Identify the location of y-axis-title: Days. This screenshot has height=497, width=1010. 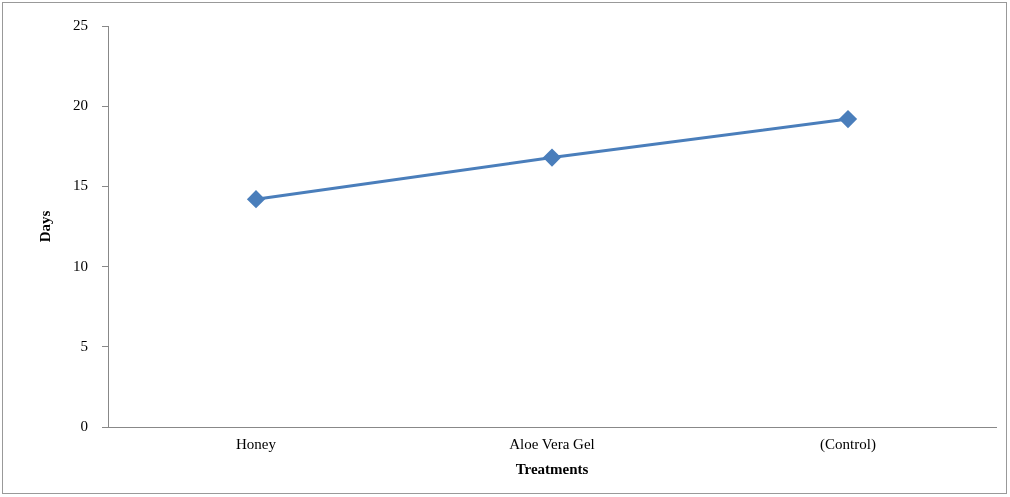
(44, 226).